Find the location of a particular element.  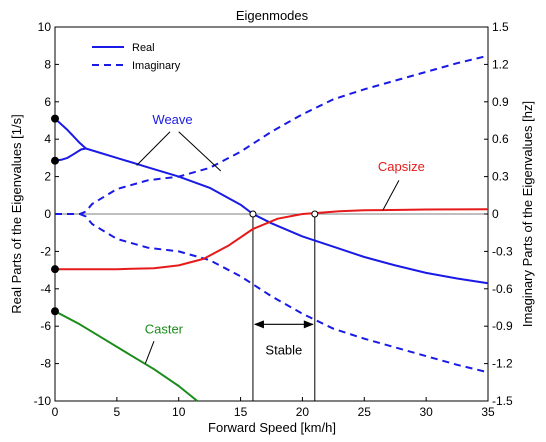

capsize-label: Capsize is located at coordinates (401, 166).